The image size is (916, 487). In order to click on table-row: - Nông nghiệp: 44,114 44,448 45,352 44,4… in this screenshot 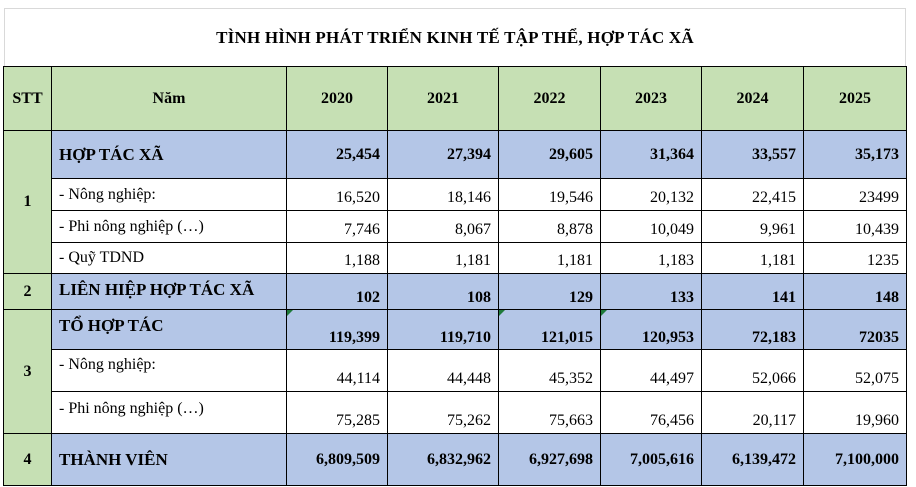, I will do `click(455, 370)`.